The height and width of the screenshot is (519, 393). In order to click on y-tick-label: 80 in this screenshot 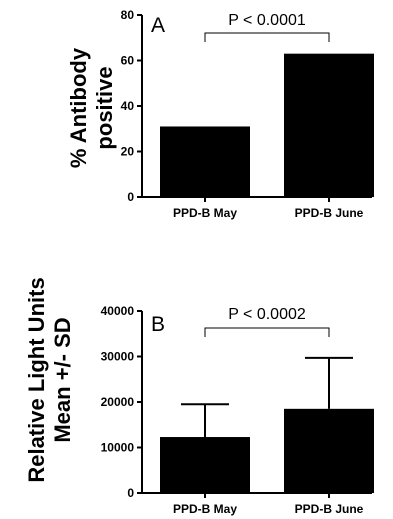, I will do `click(128, 15)`.